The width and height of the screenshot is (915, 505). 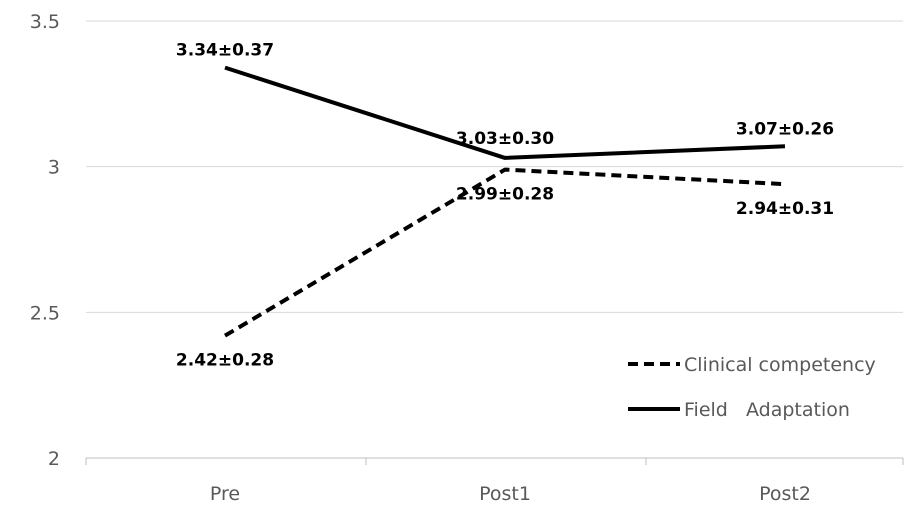 I want to click on data-label-field-post2: 3.07±0.26, so click(x=785, y=129).